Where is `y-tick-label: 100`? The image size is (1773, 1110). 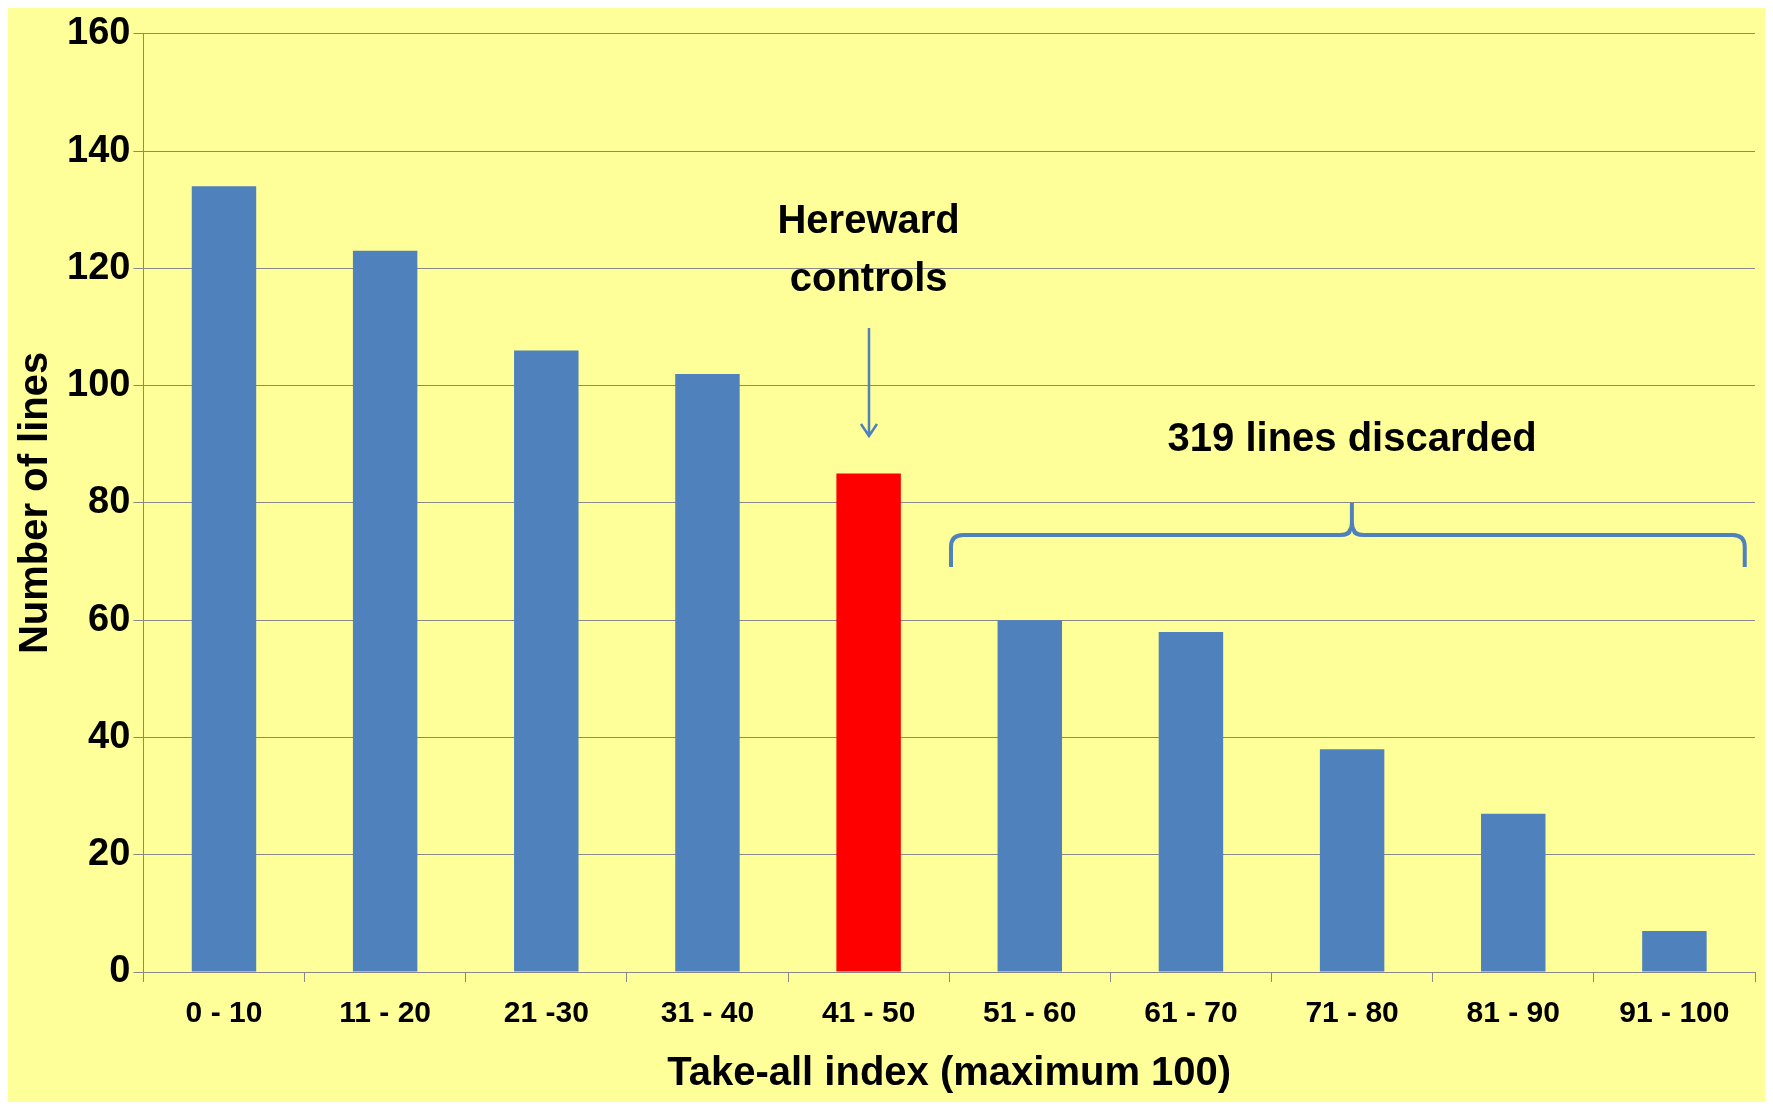 y-tick-label: 100 is located at coordinates (99, 383).